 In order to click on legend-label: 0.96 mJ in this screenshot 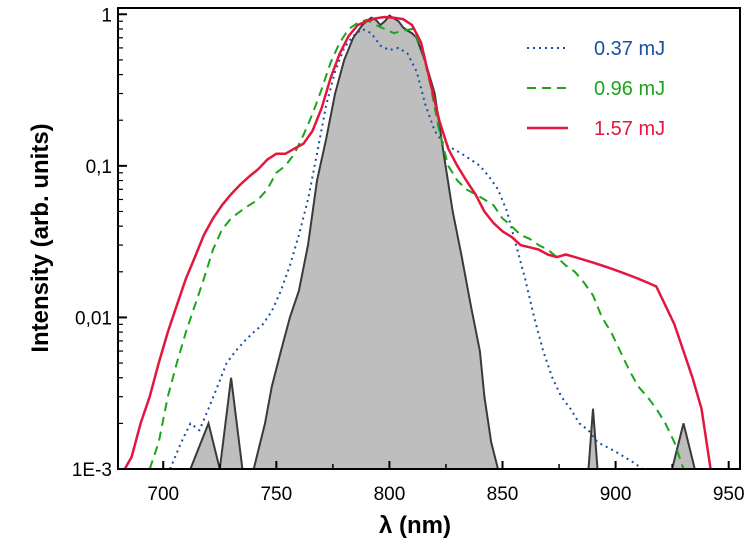, I will do `click(629, 89)`.